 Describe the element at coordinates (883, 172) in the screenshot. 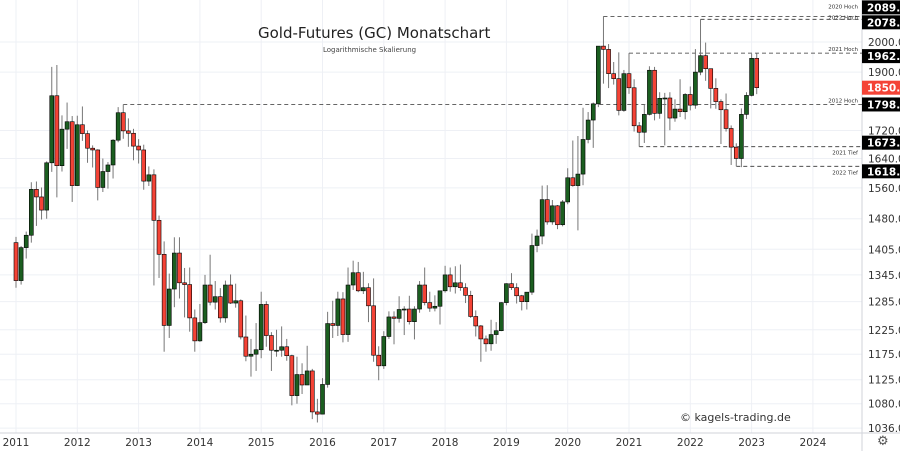

I see `level-price-text: 1618.3` at that location.